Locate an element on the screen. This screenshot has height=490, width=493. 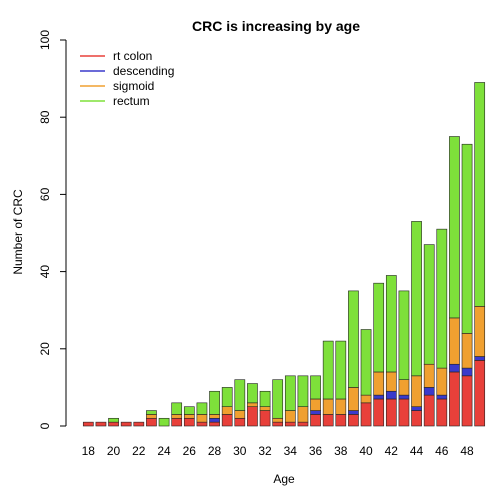
x-tick-label: 34 is located at coordinates (291, 451).